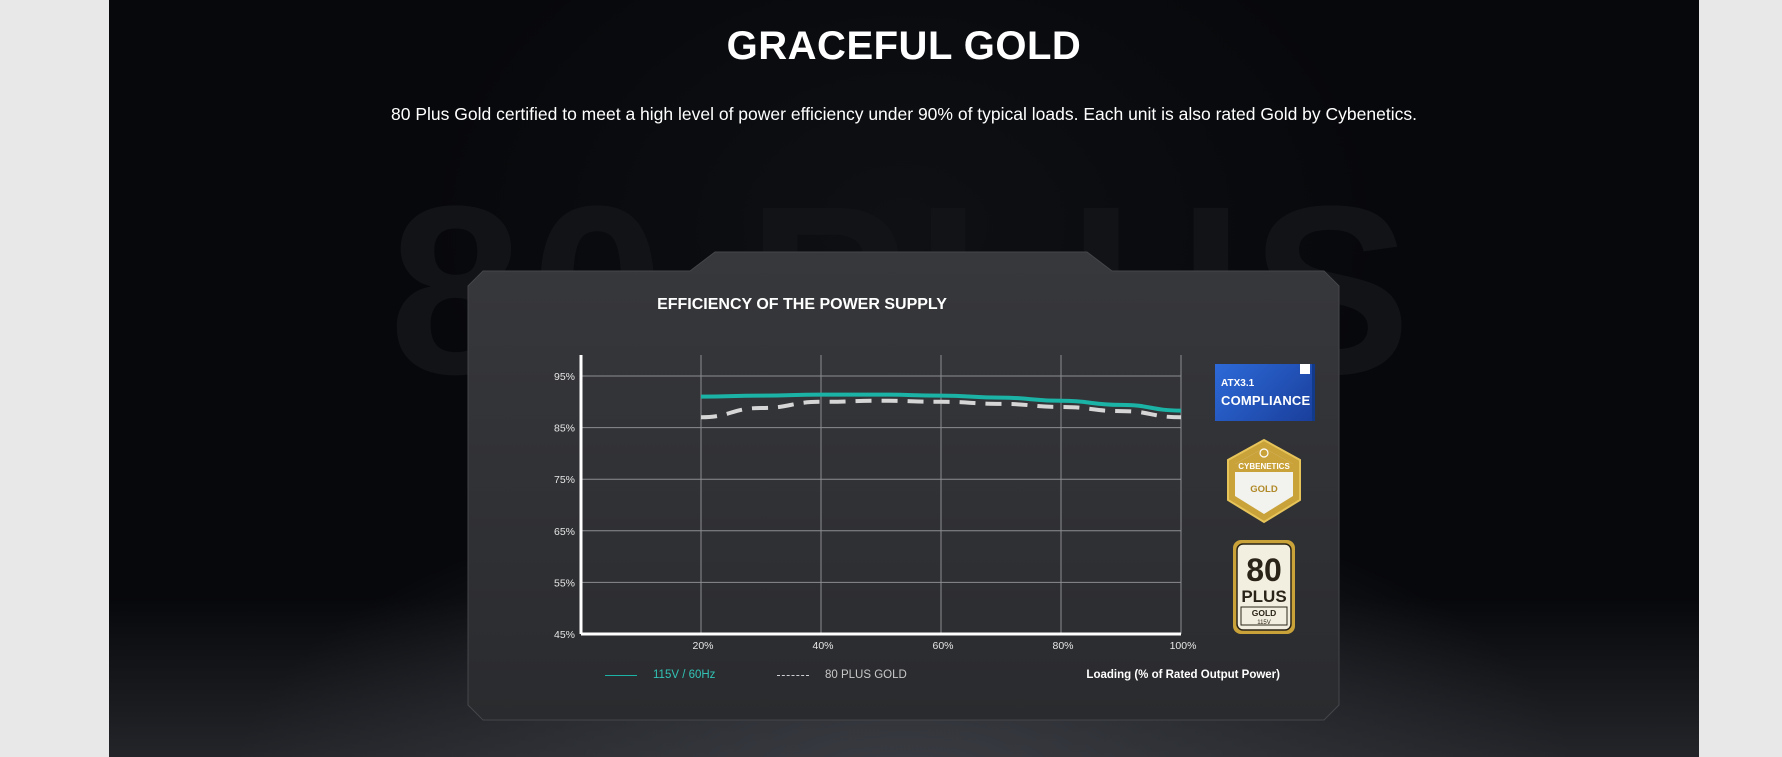 The width and height of the screenshot is (1782, 757). Describe the element at coordinates (1263, 596) in the screenshot. I see `80plus-word: PLUS` at that location.